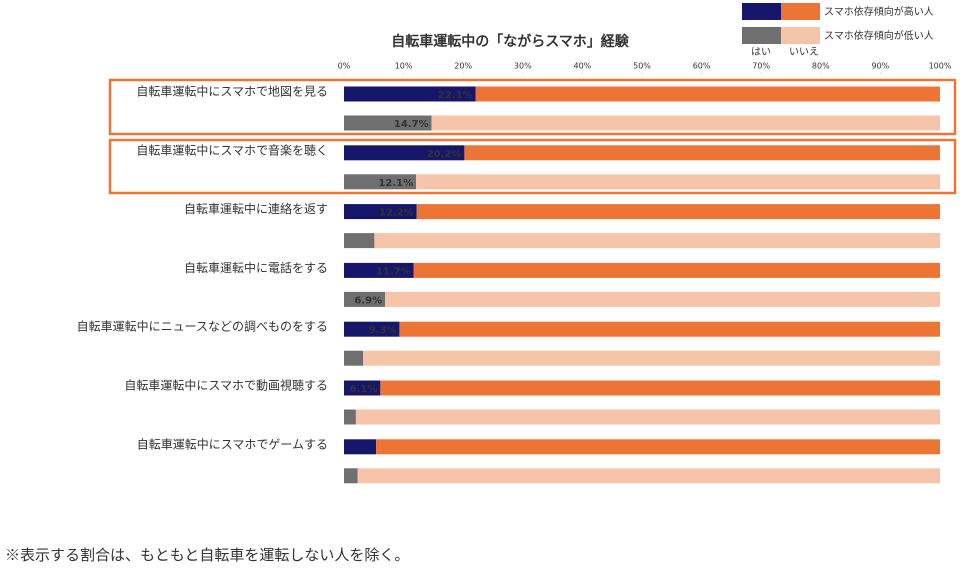  What do you see at coordinates (232, 149) in the screenshot?
I see `category-label: 自転車運転中にスマホで音楽を聴く` at bounding box center [232, 149].